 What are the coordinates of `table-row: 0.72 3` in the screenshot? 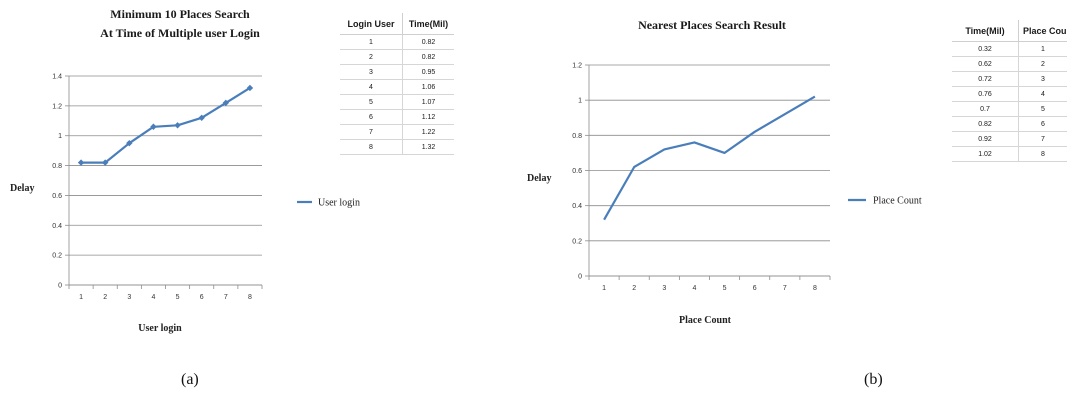 It's located at (1009, 79).